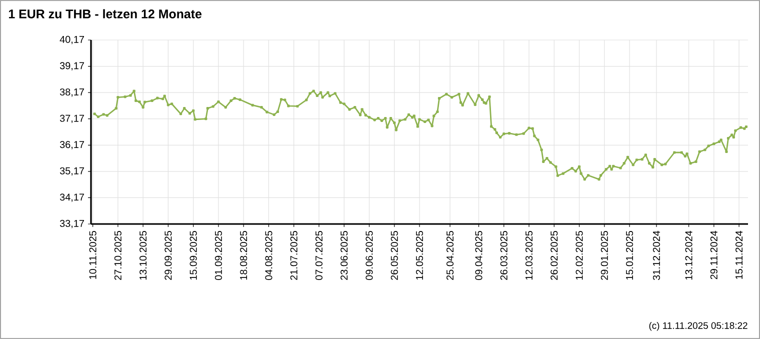  I want to click on x-tick-label: 29.01.2025, so click(604, 255).